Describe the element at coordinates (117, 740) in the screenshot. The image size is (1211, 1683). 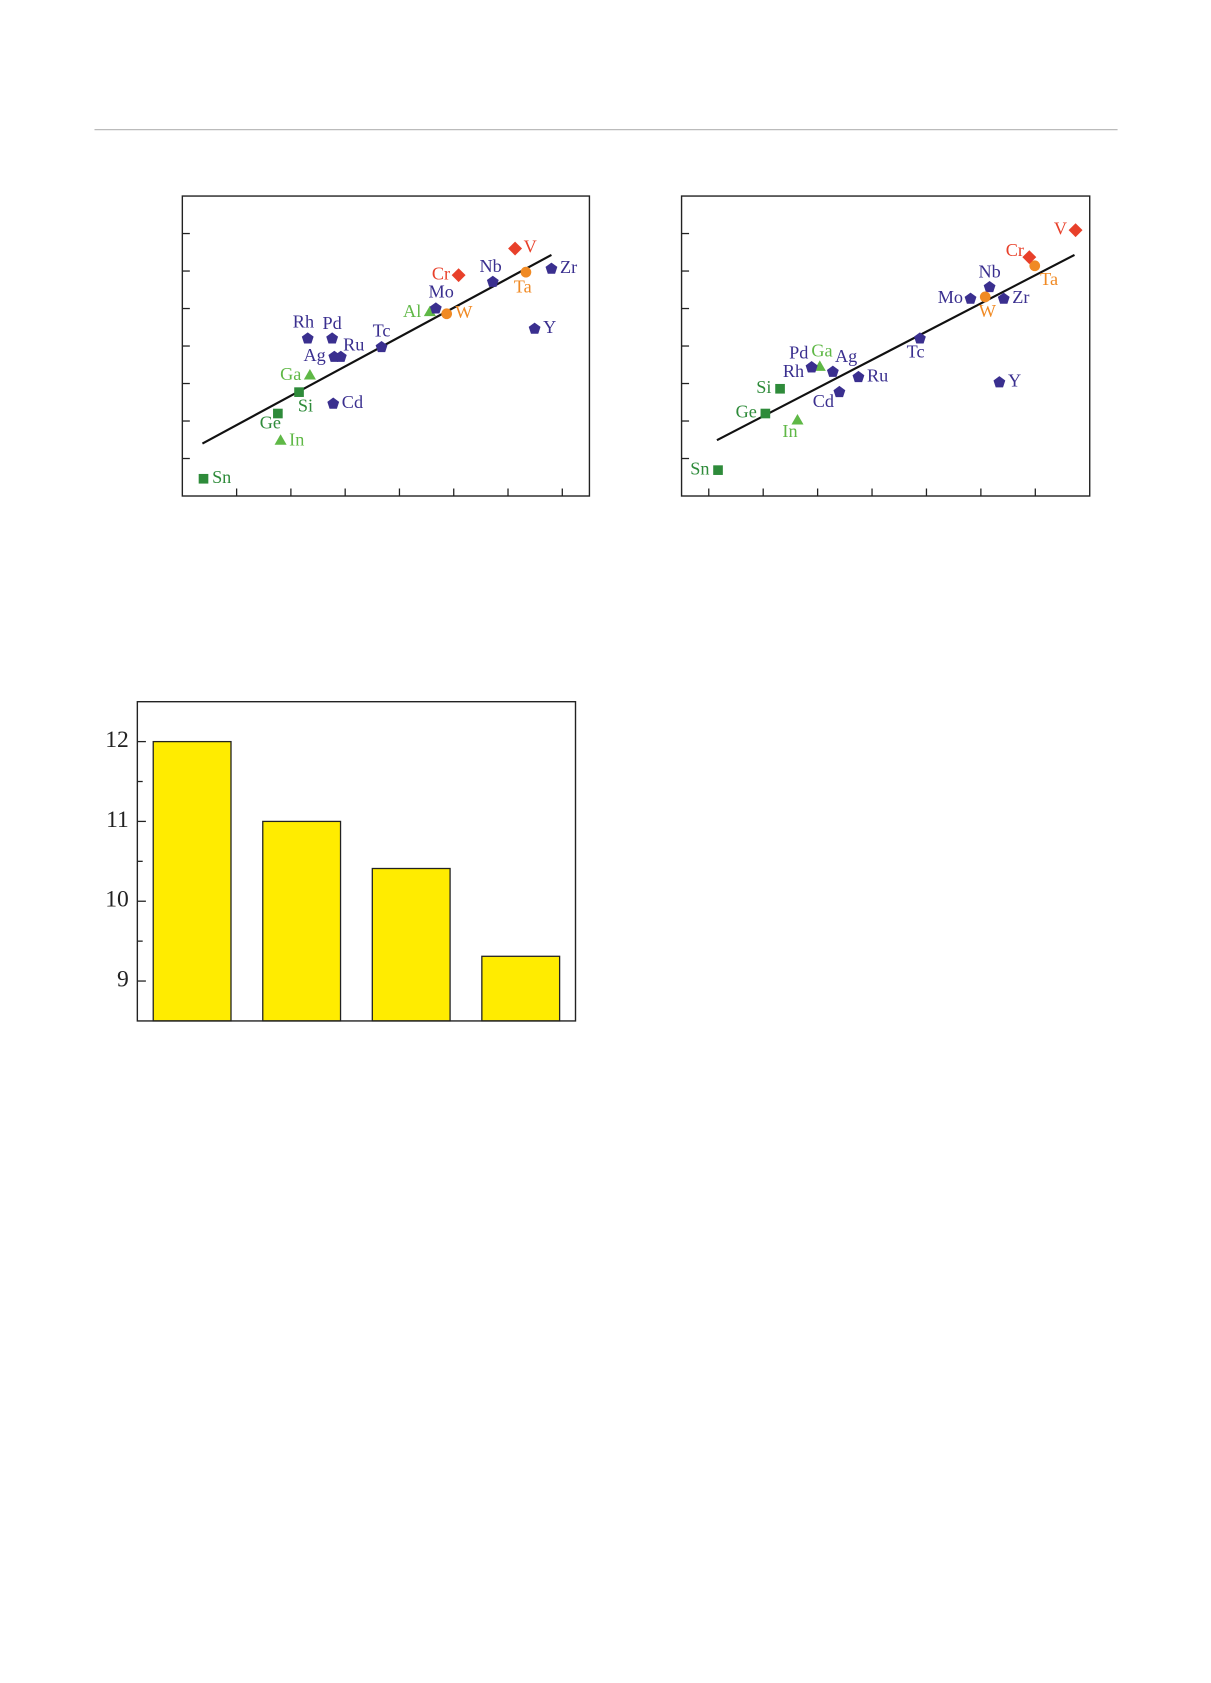
I see `y-tick-label: 12` at that location.